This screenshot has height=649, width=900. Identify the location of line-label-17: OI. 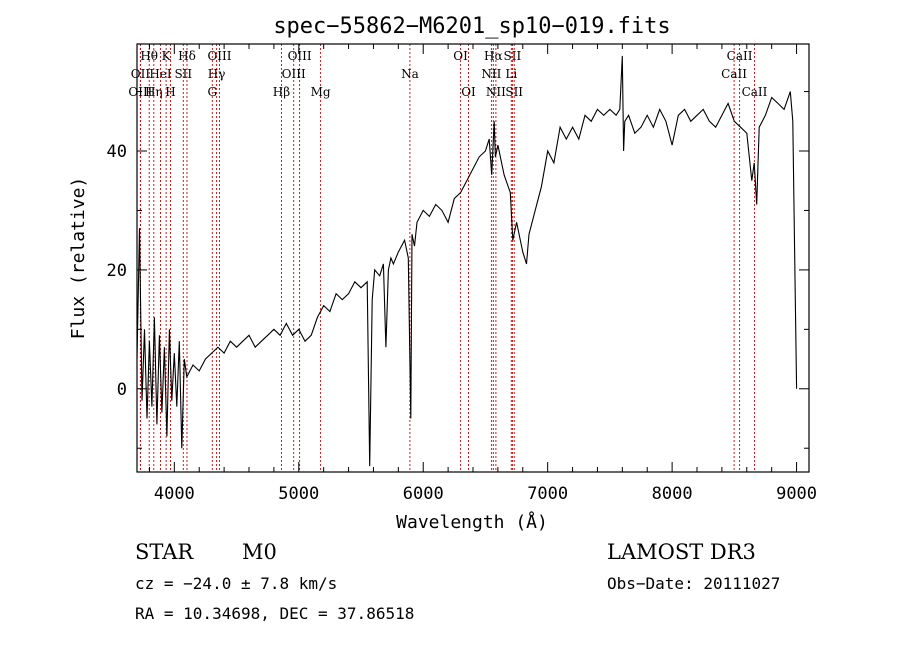
(460, 56).